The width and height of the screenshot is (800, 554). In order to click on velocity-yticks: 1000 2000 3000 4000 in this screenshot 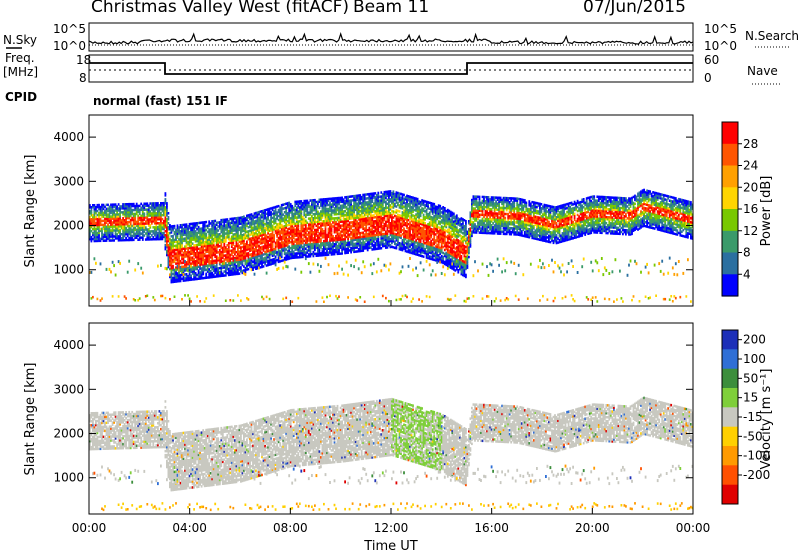, I will do `click(68, 411)`.